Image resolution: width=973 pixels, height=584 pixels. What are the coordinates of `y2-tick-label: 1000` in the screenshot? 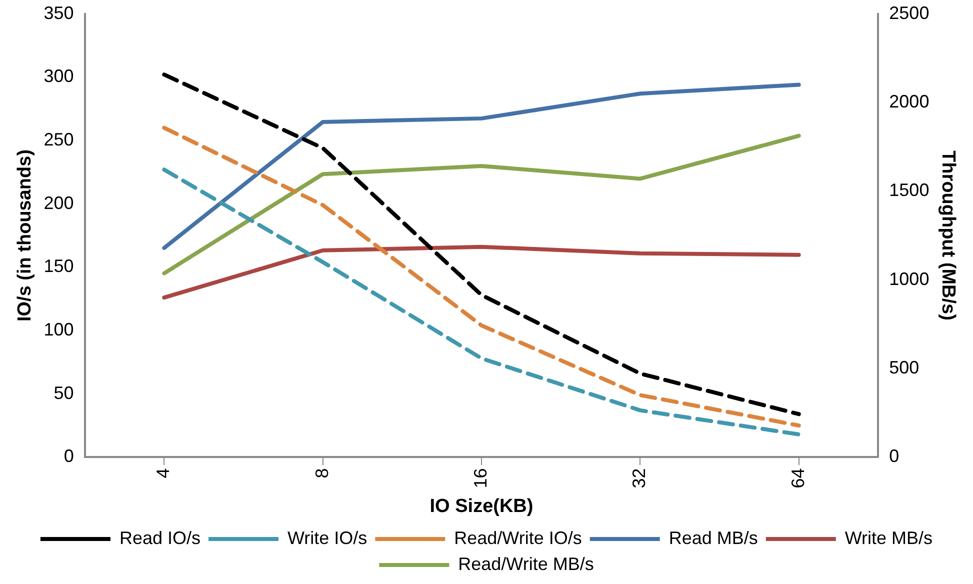 It's located at (909, 278).